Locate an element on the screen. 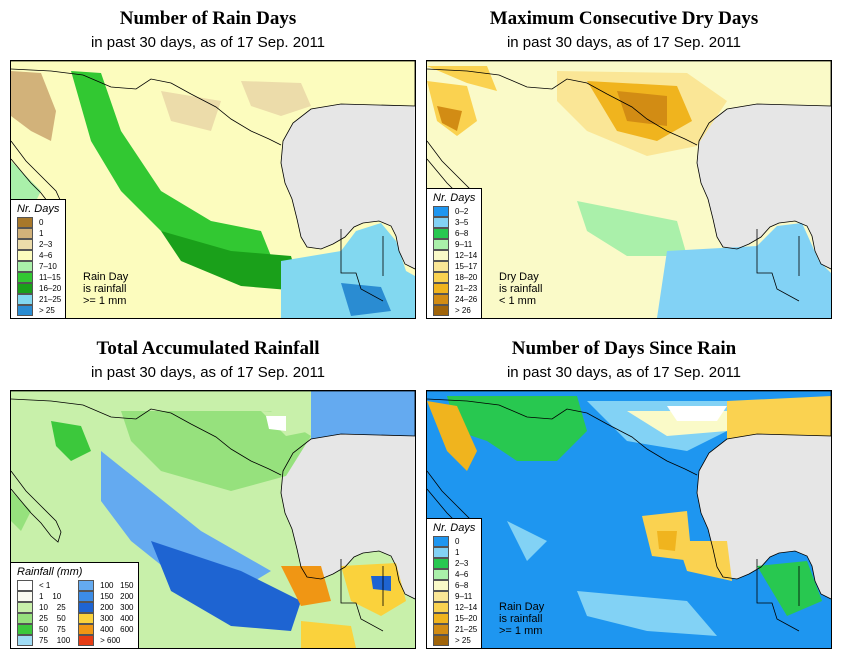 The width and height of the screenshot is (846, 658). legend-note: Dry Day is rainfall < 1 mm is located at coordinates (520, 289).